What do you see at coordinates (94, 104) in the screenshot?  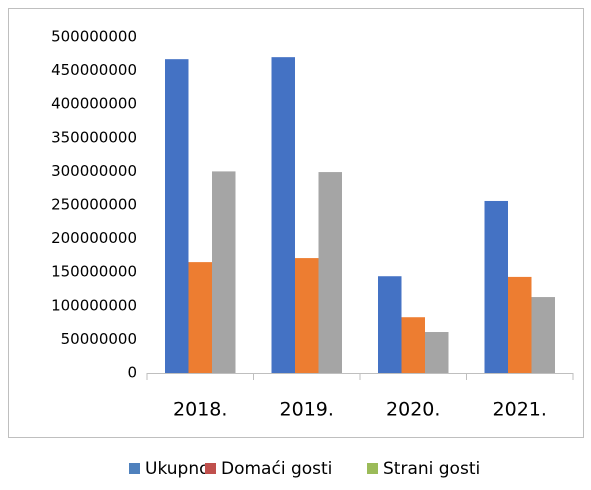 I see `y-tick-label: 400000000` at bounding box center [94, 104].